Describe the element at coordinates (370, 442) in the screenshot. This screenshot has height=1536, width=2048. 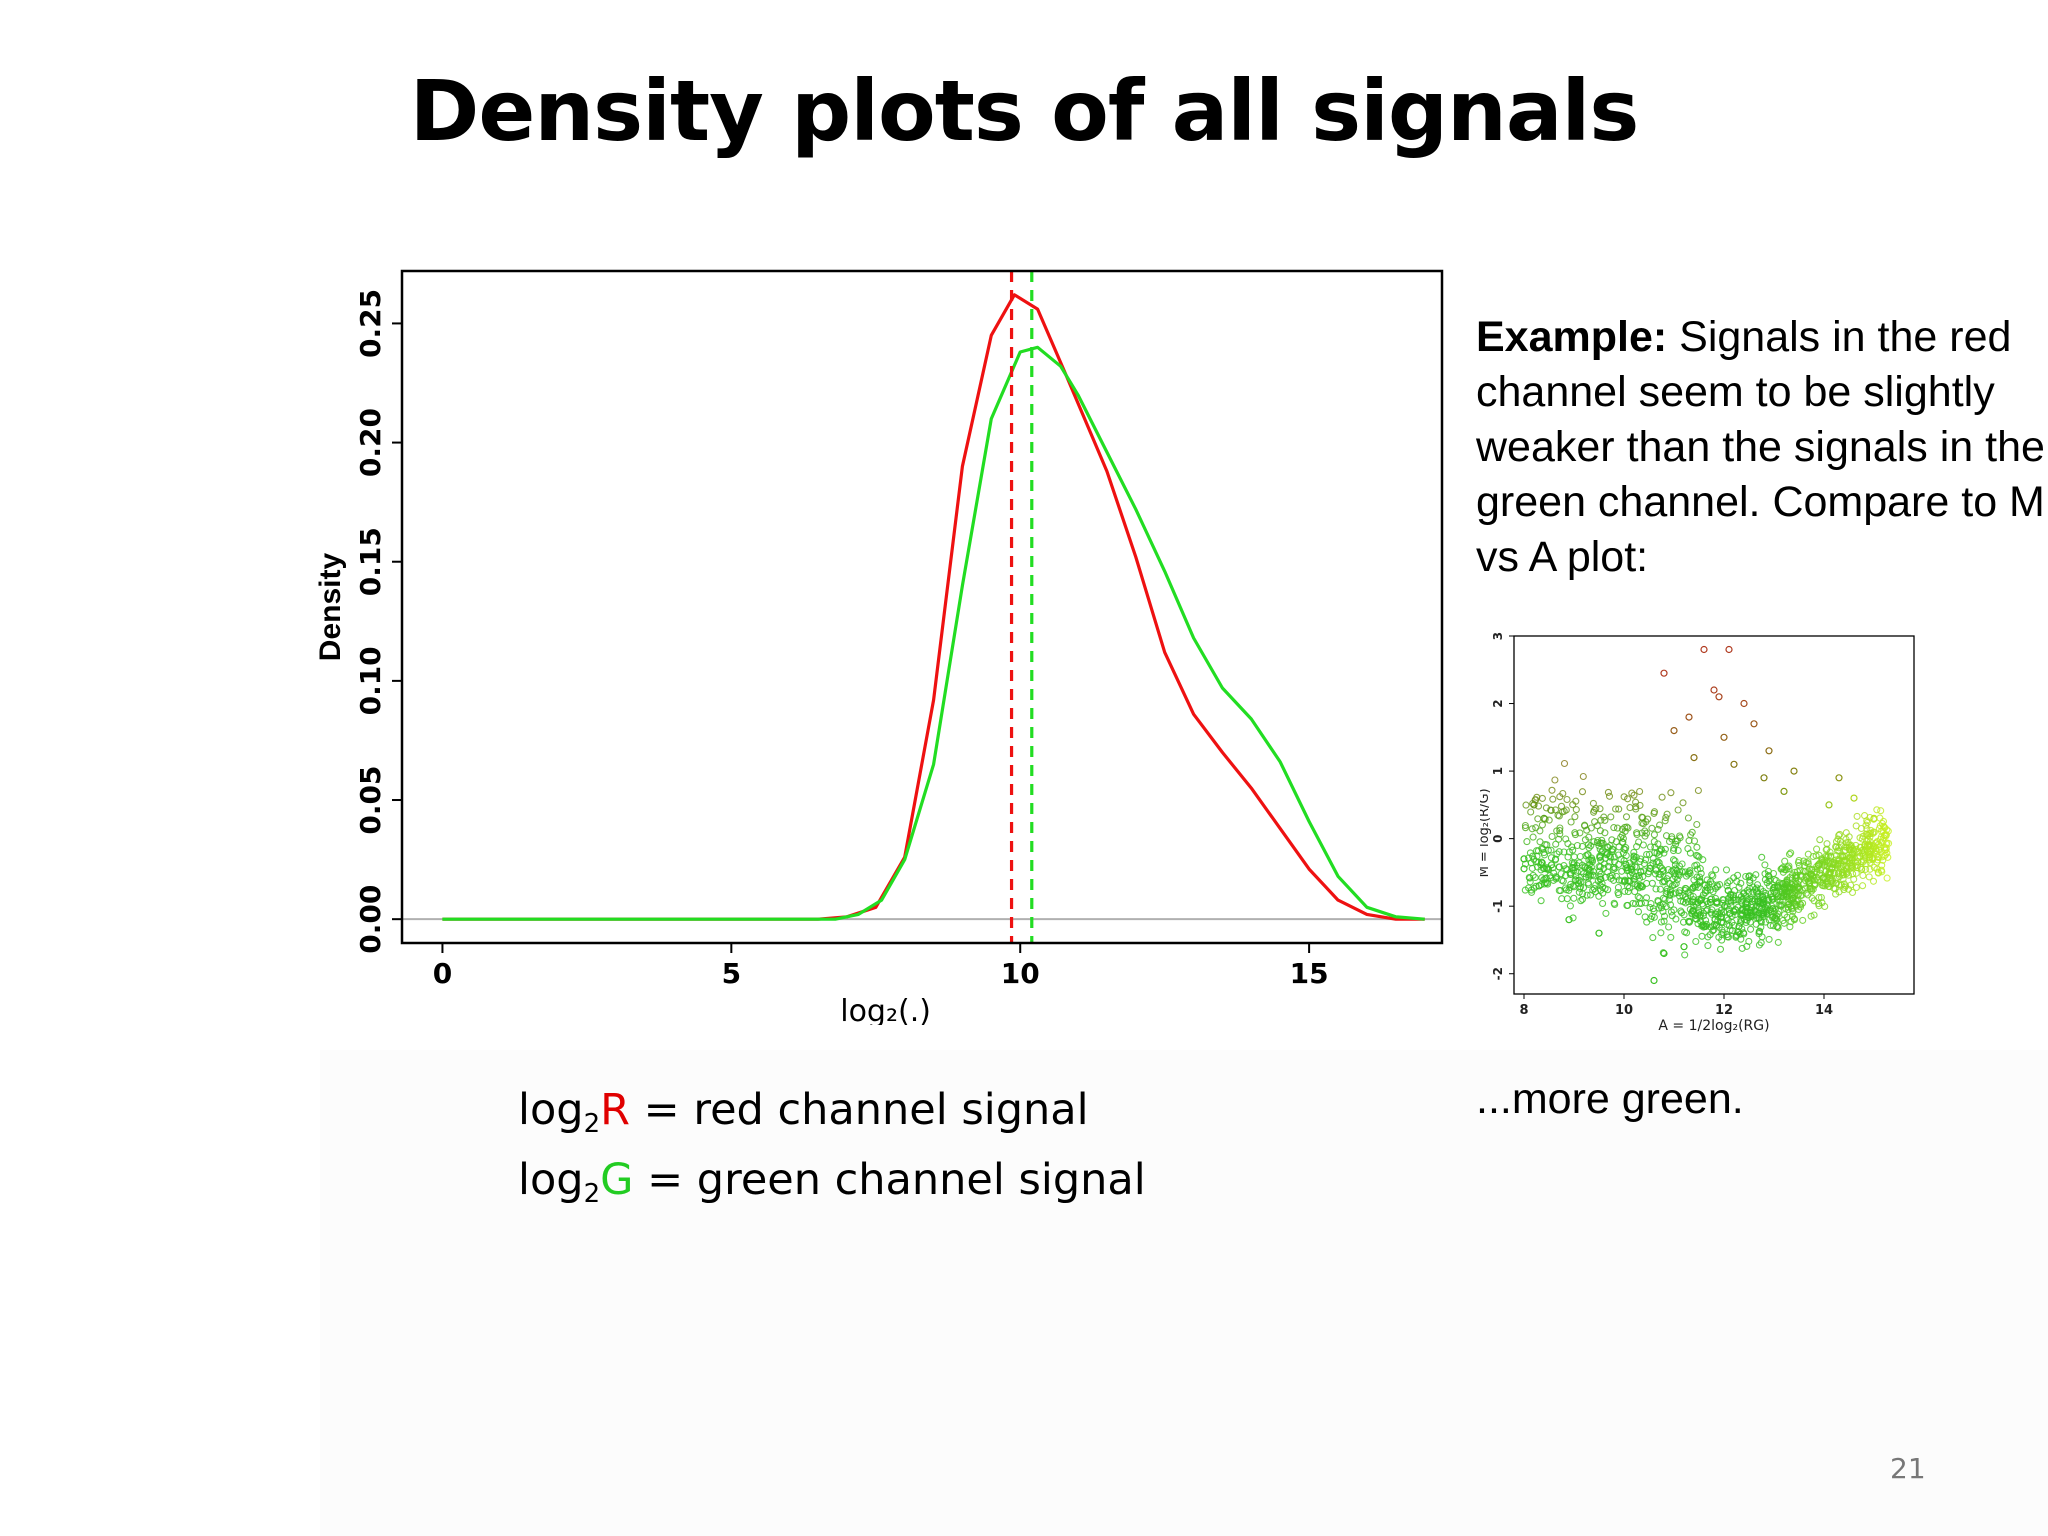
I see `y-tick-label: 0.20` at that location.